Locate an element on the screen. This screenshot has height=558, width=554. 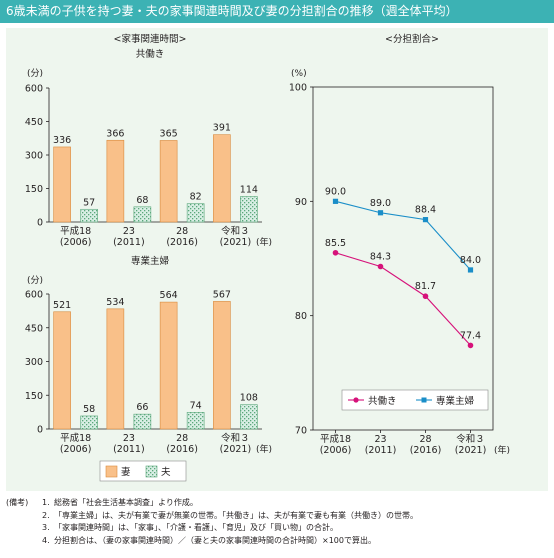
y-tick-label: 70 is located at coordinates (301, 431).